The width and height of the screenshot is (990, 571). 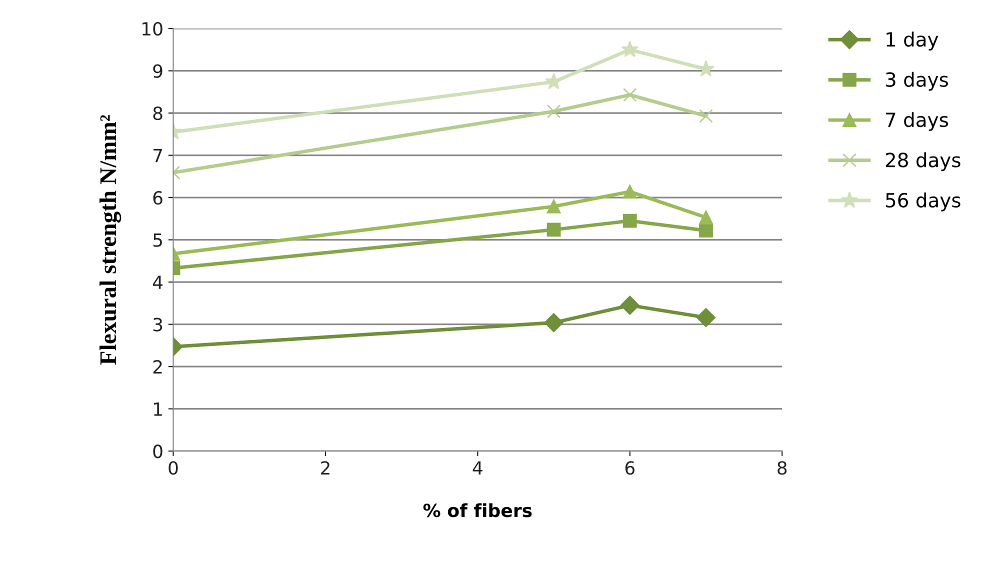 What do you see at coordinates (477, 510) in the screenshot?
I see `x-axis-title: % of fibers` at bounding box center [477, 510].